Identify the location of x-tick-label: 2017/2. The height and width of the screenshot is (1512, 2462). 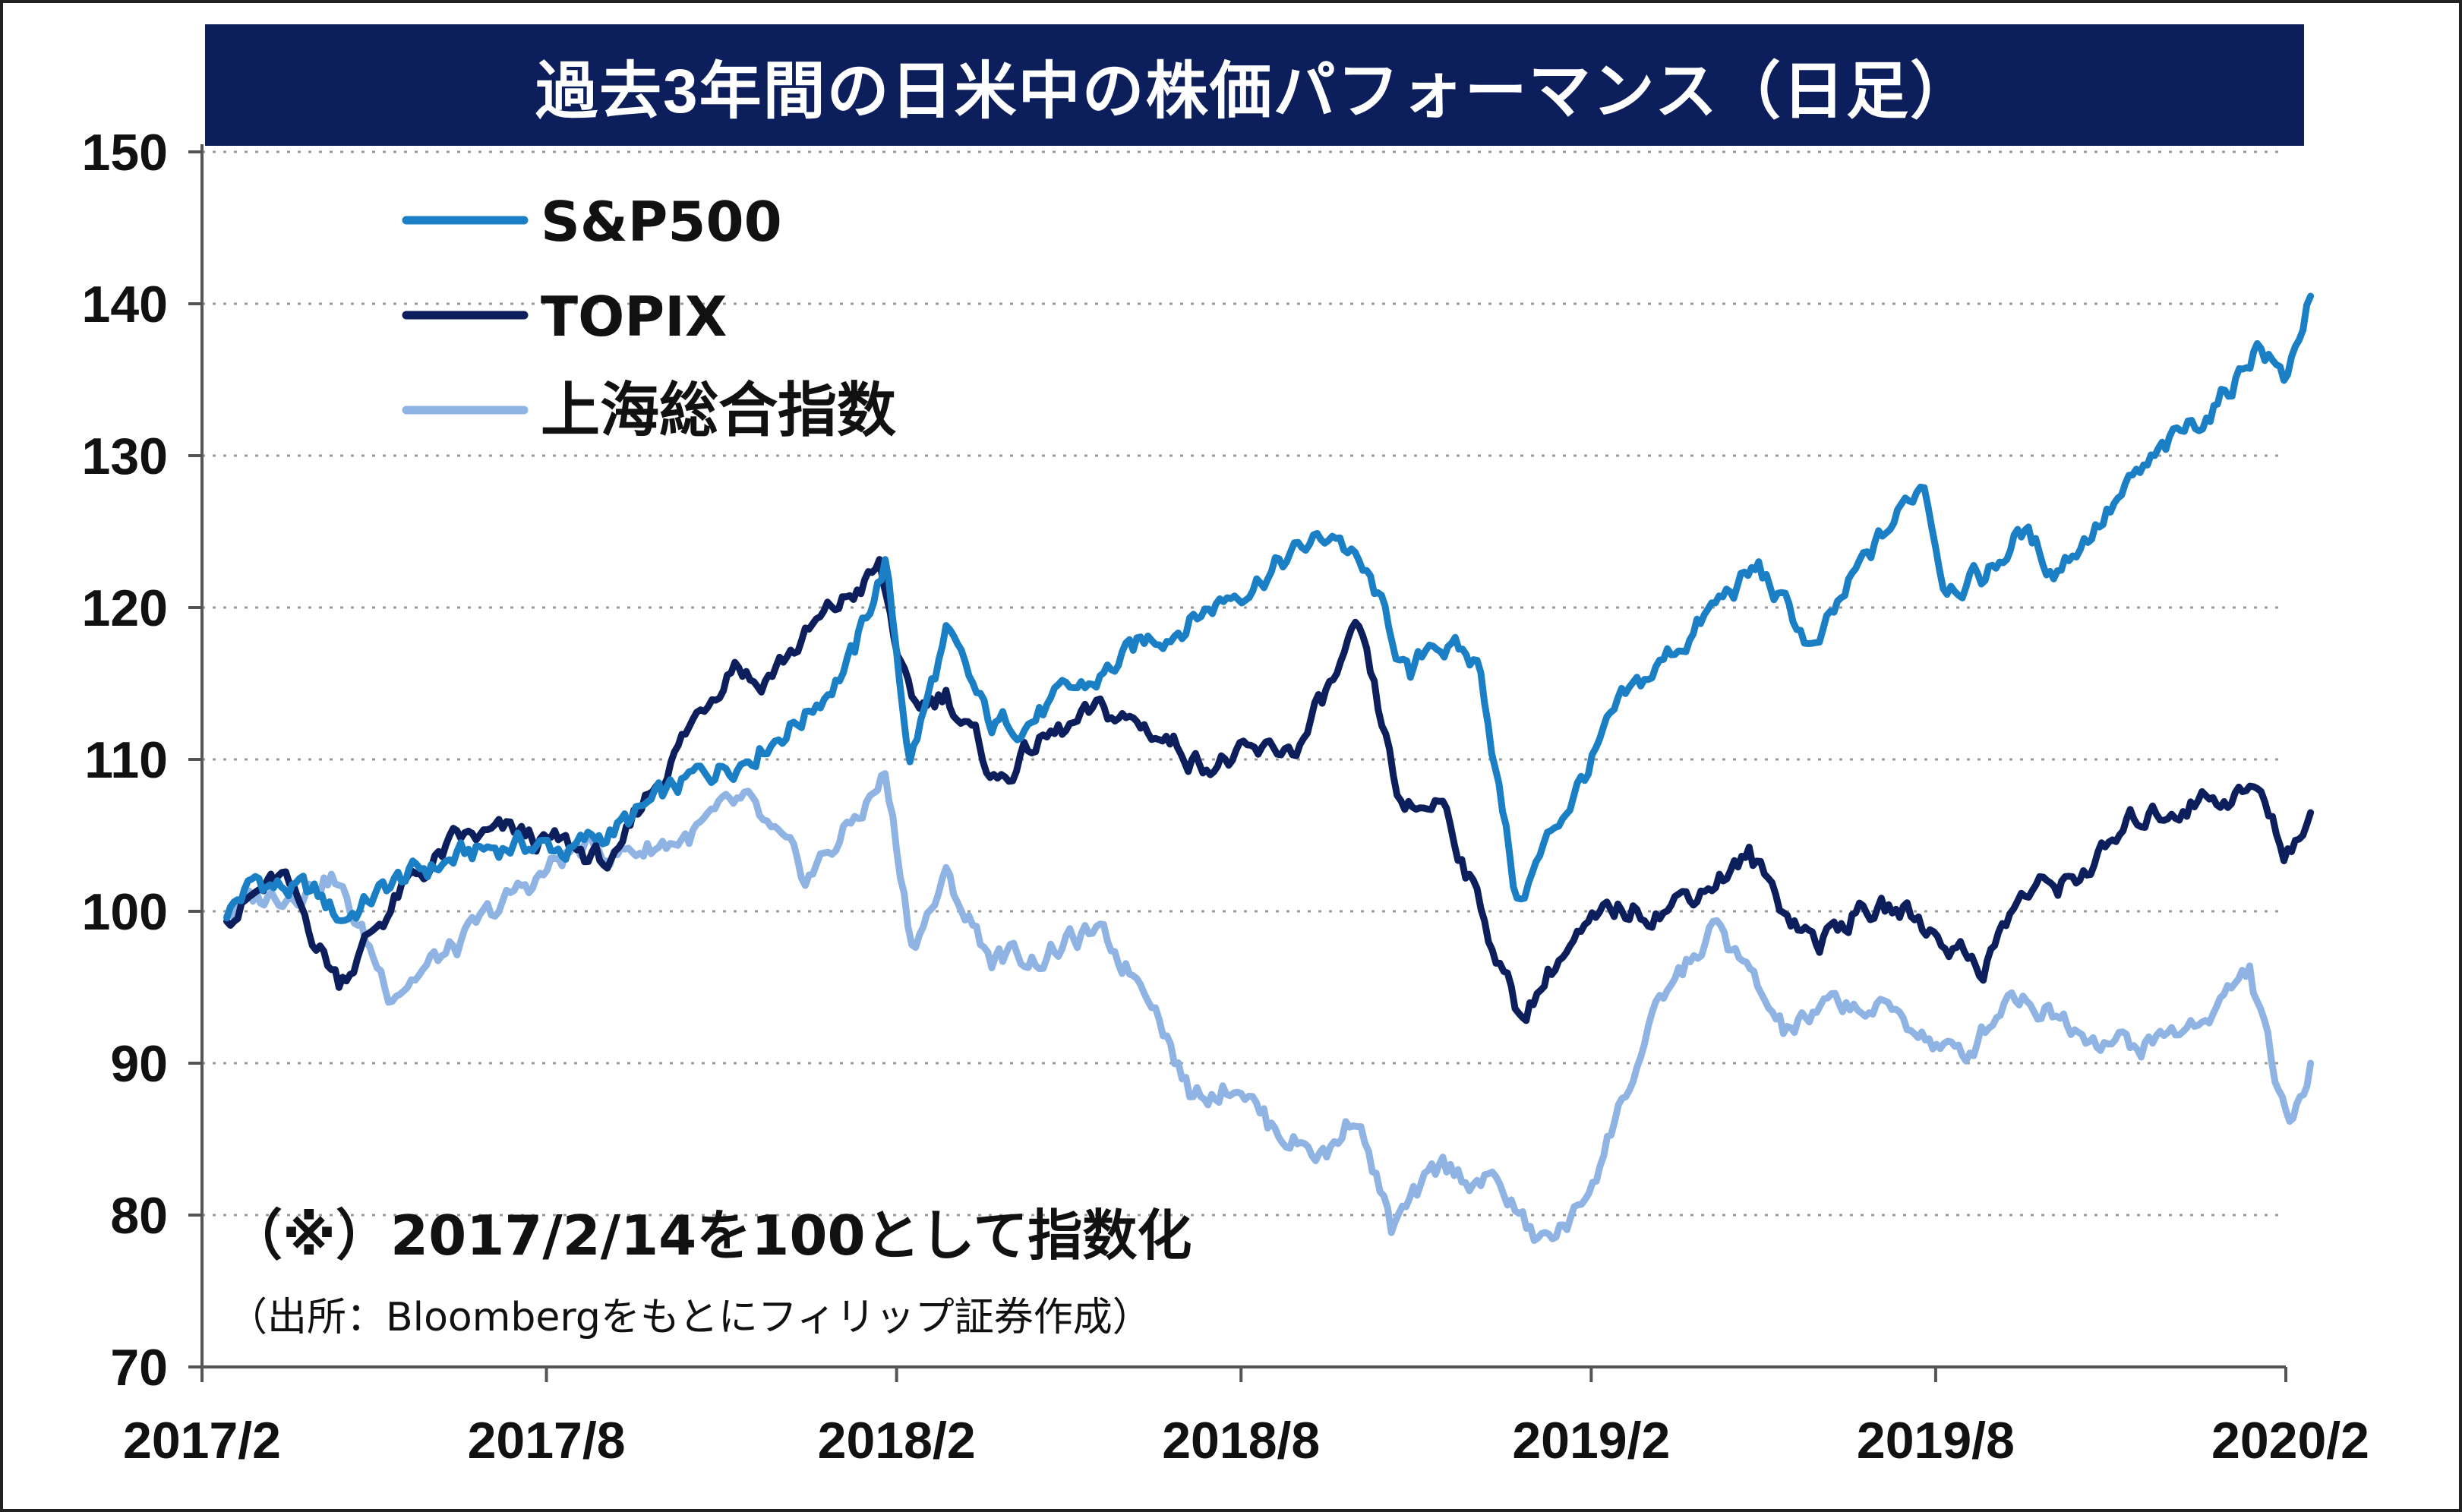
(202, 1440).